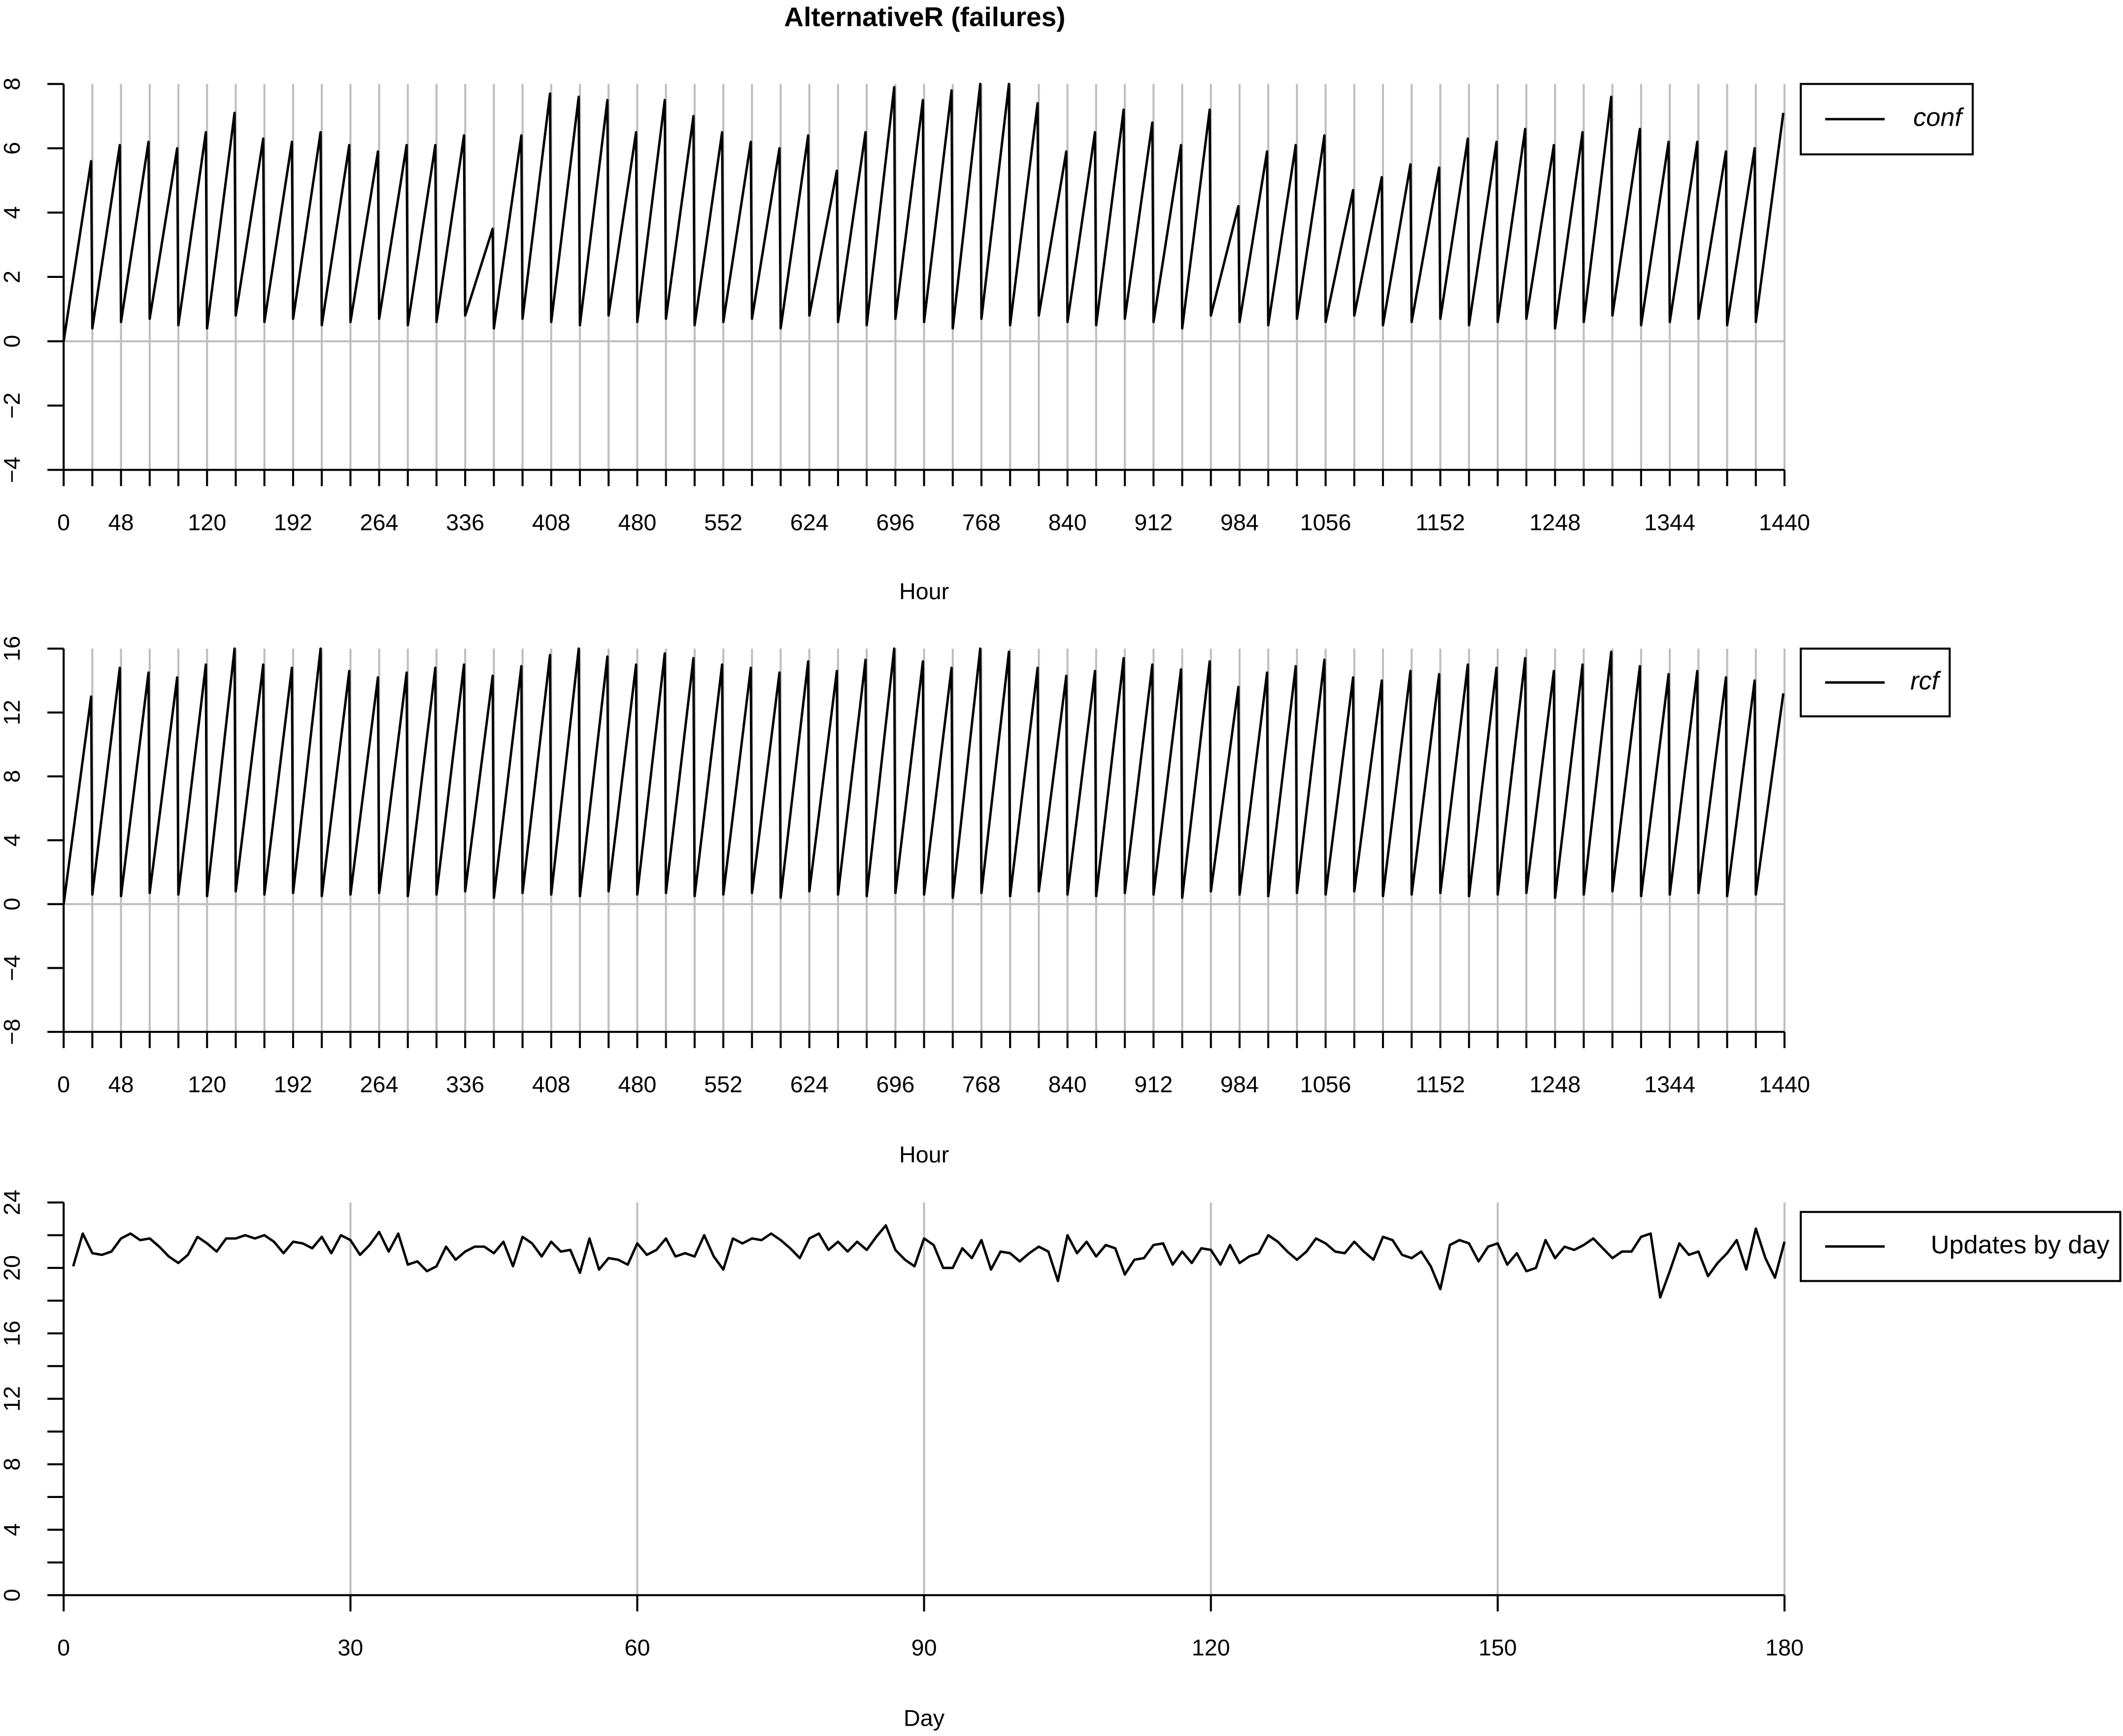 This screenshot has height=1736, width=2123. Describe the element at coordinates (12, 405) in the screenshot. I see `y-tick-label: −2` at that location.